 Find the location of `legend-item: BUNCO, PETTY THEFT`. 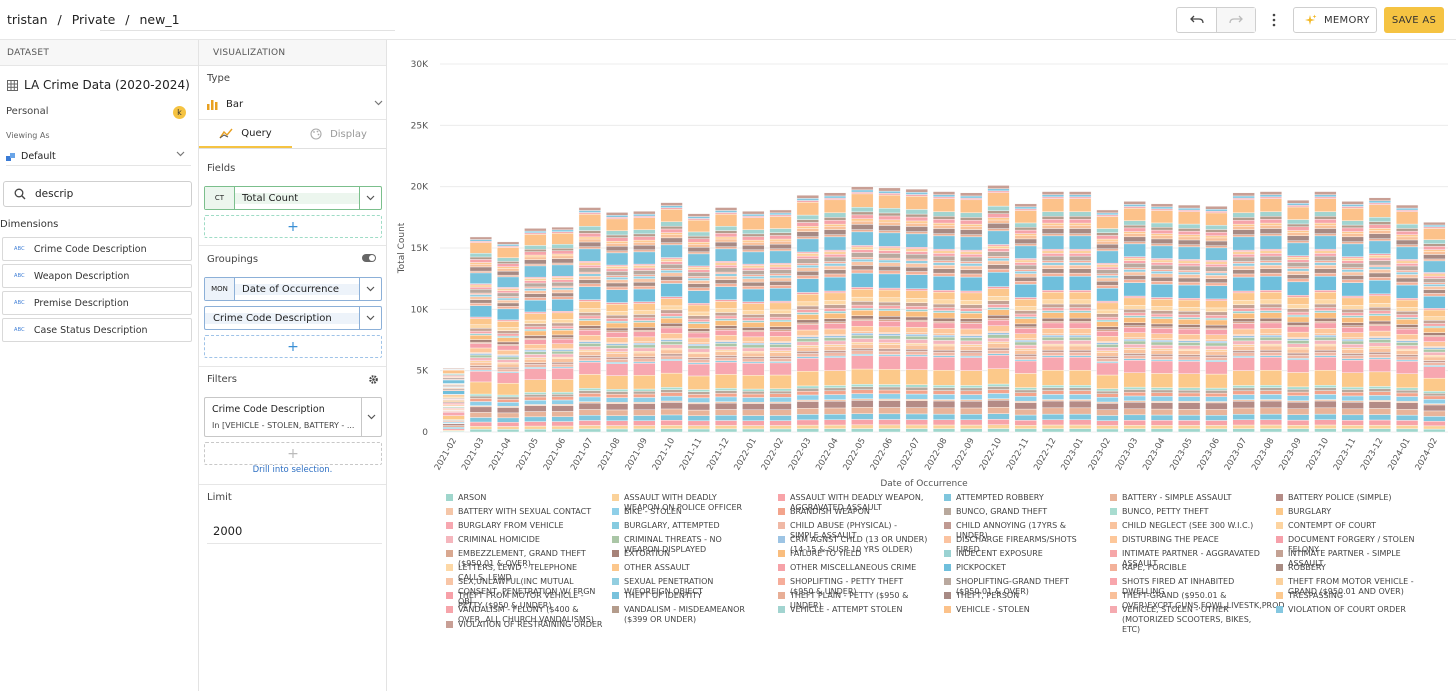

legend-item: BUNCO, PETTY THEFT is located at coordinates (1187, 512).